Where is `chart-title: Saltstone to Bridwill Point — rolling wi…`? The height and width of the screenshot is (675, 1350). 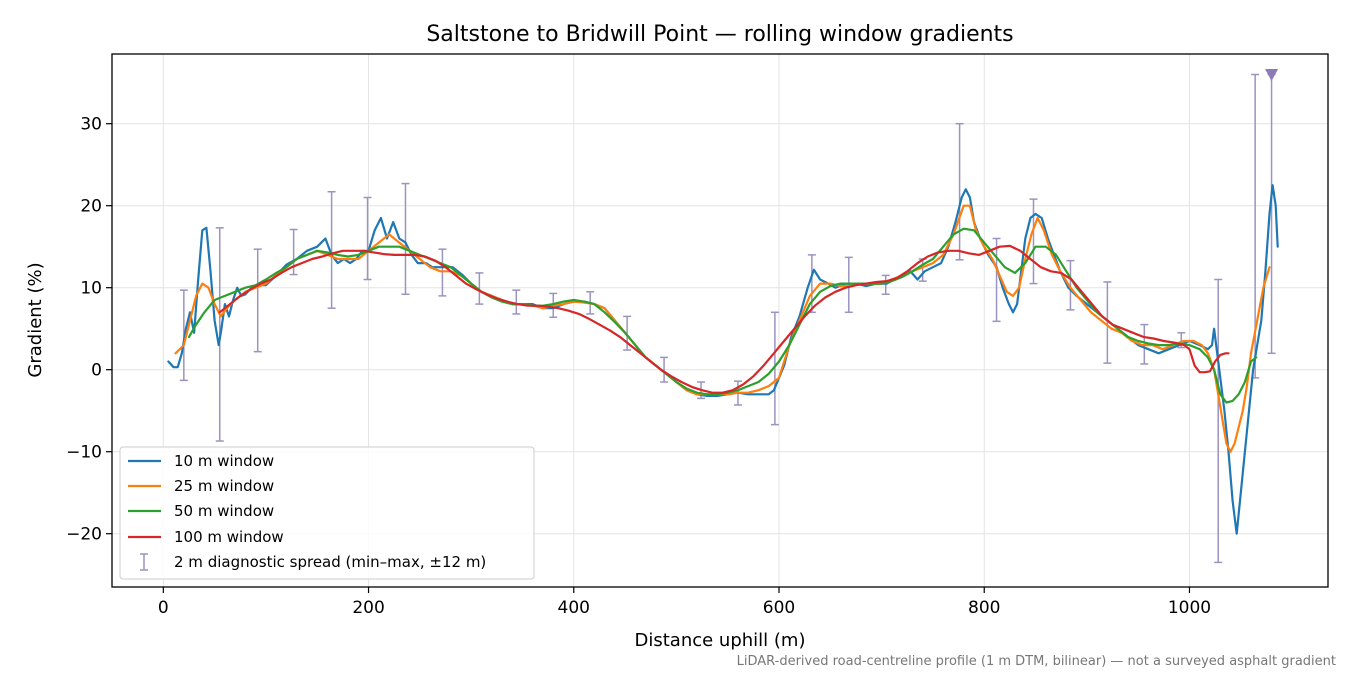 chart-title: Saltstone to Bridwill Point — rolling wi… is located at coordinates (719, 34).